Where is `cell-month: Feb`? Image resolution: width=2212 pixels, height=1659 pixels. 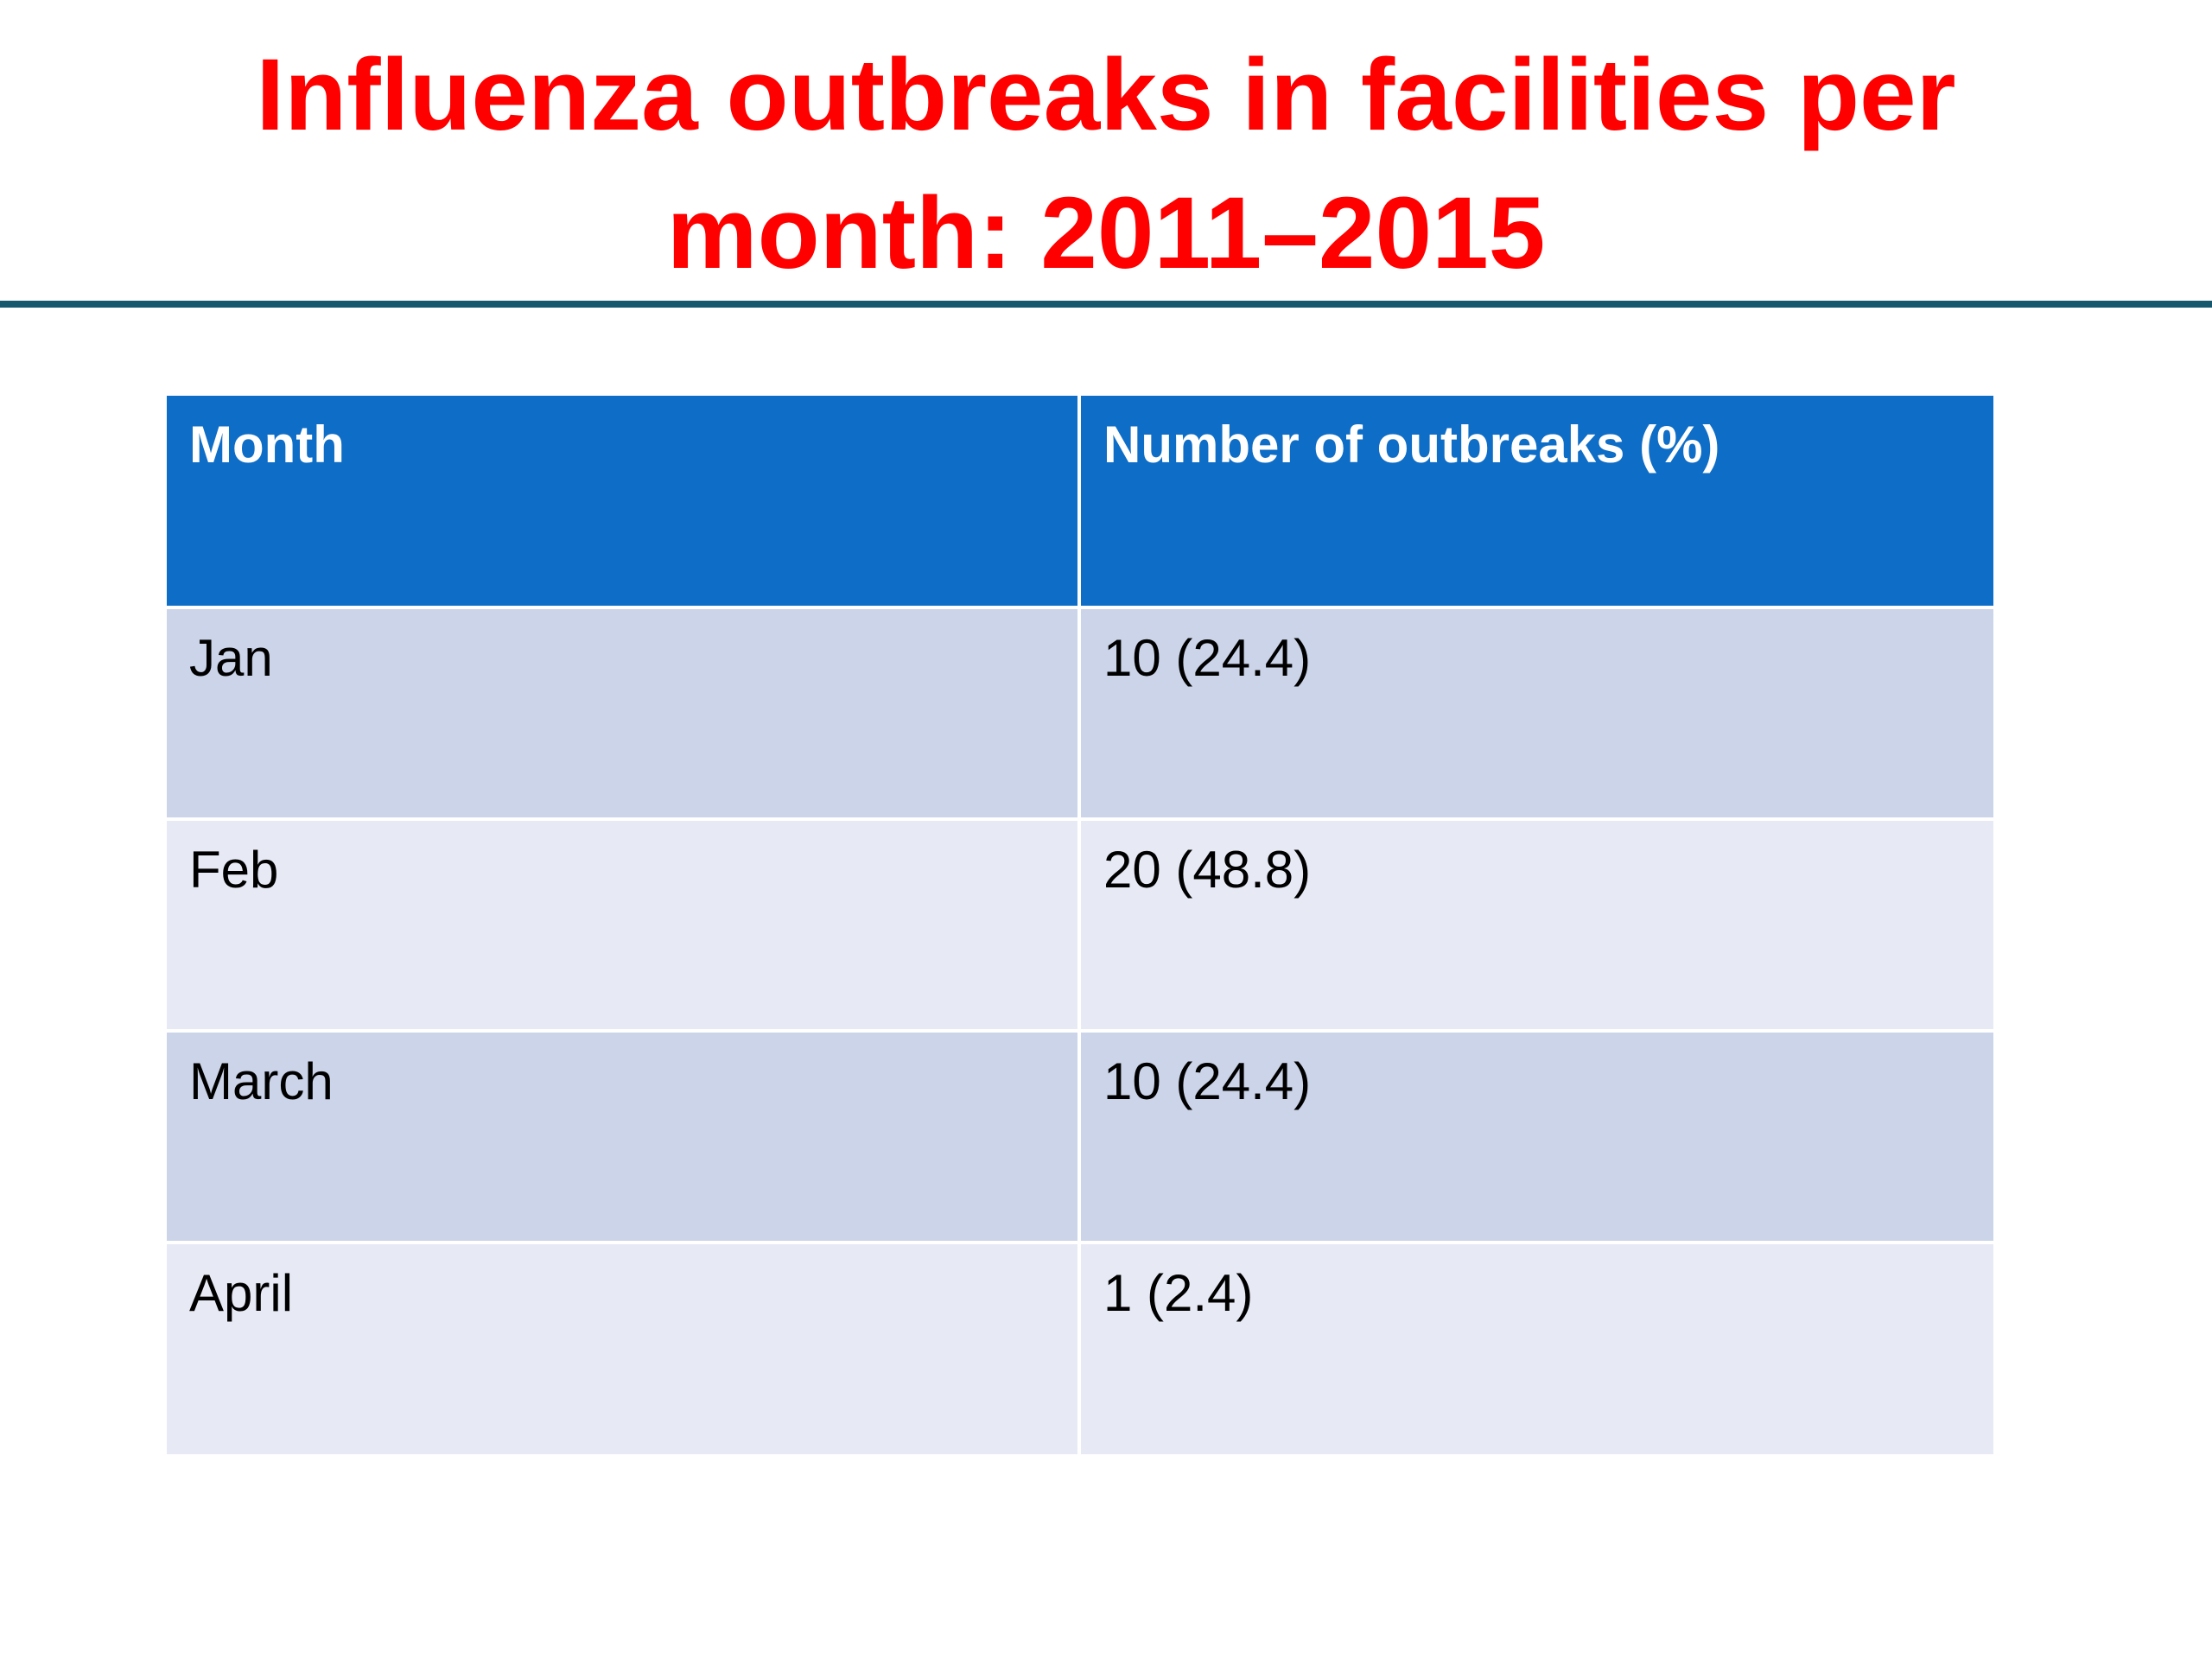 cell-month: Feb is located at coordinates (624, 925).